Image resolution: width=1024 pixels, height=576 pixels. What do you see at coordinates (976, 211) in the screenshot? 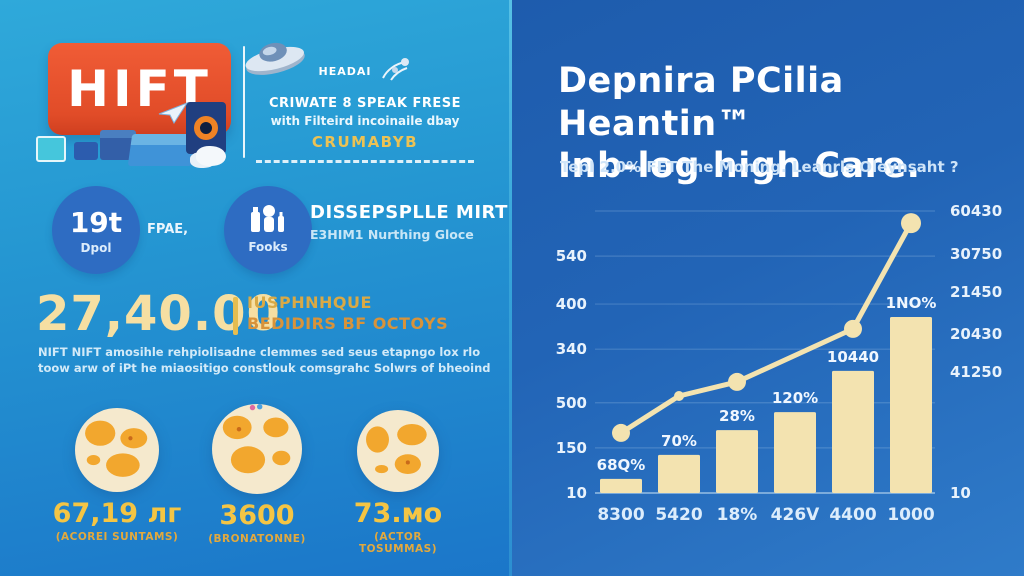
I see `svg-text: 60430` at bounding box center [976, 211].